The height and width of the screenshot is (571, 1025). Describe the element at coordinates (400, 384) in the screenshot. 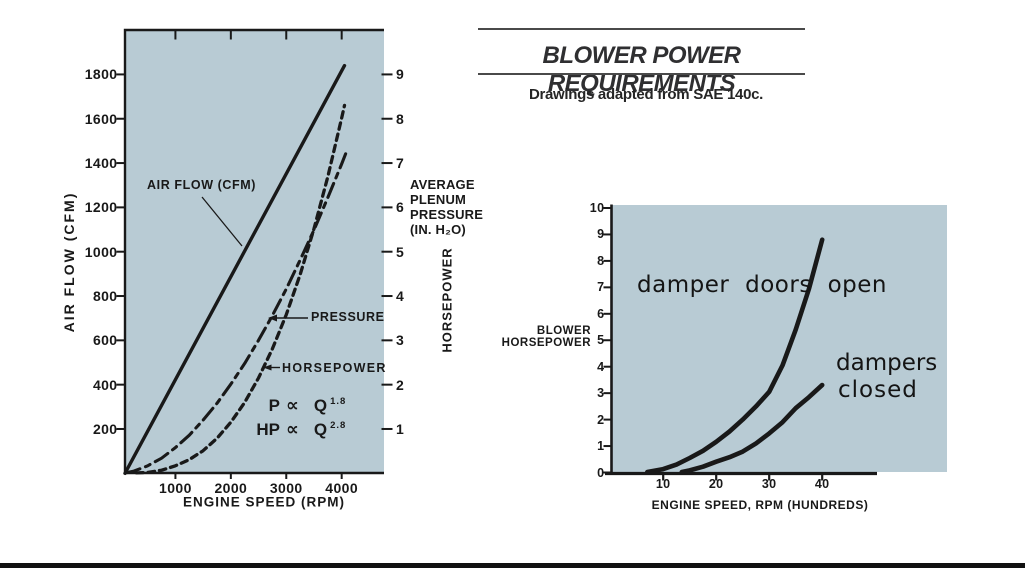

I see `left-chart-hp-tick-label: 2` at that location.